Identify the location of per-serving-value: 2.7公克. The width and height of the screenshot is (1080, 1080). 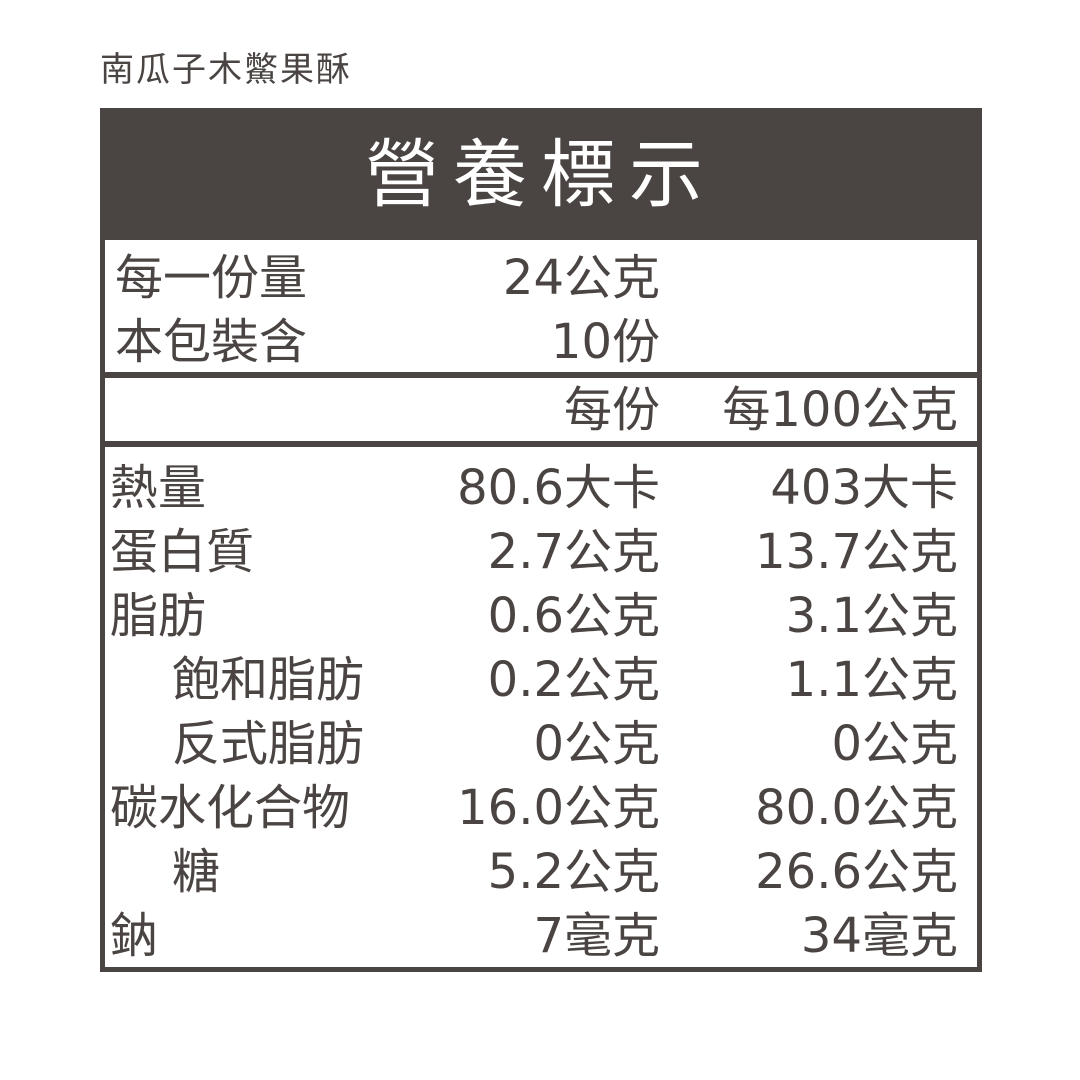
(573, 552).